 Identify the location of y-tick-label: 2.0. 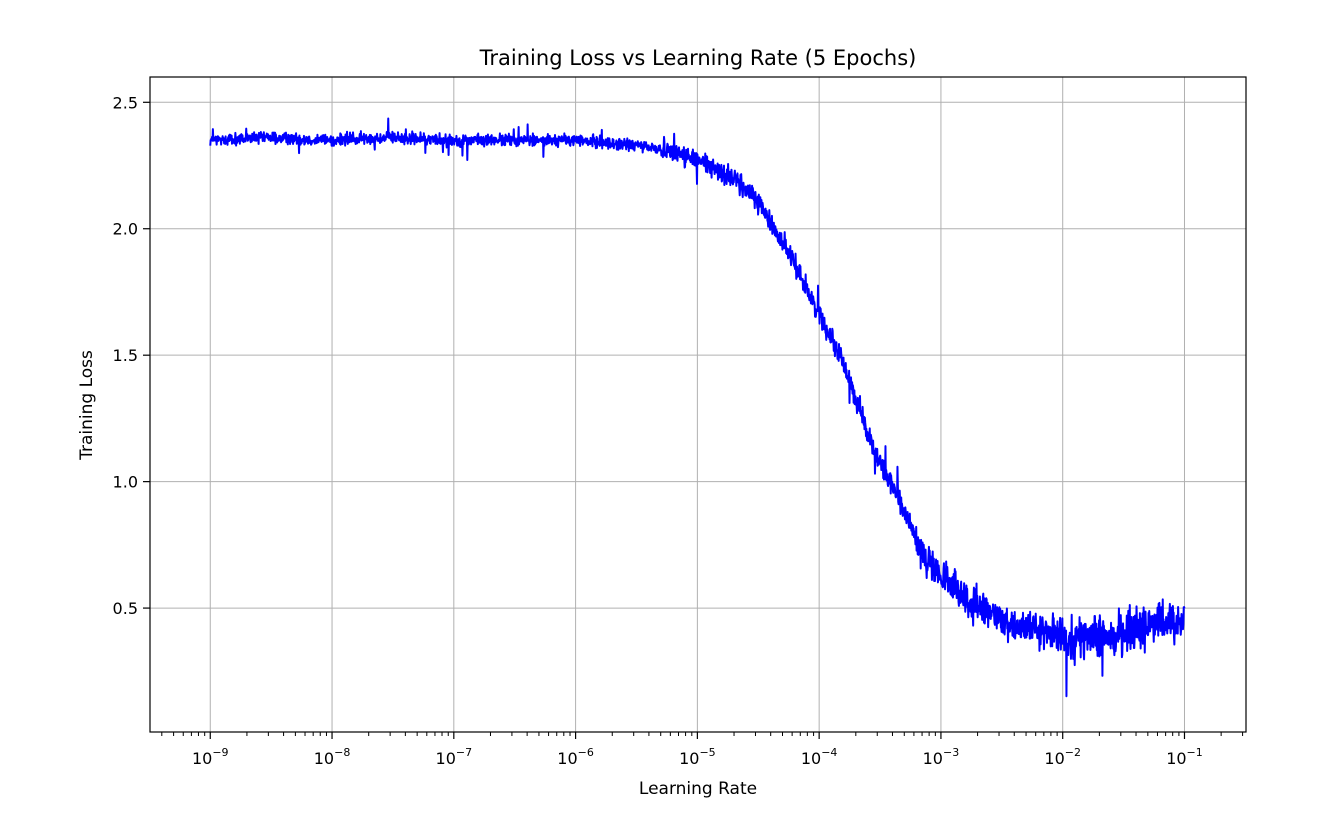
(125, 229).